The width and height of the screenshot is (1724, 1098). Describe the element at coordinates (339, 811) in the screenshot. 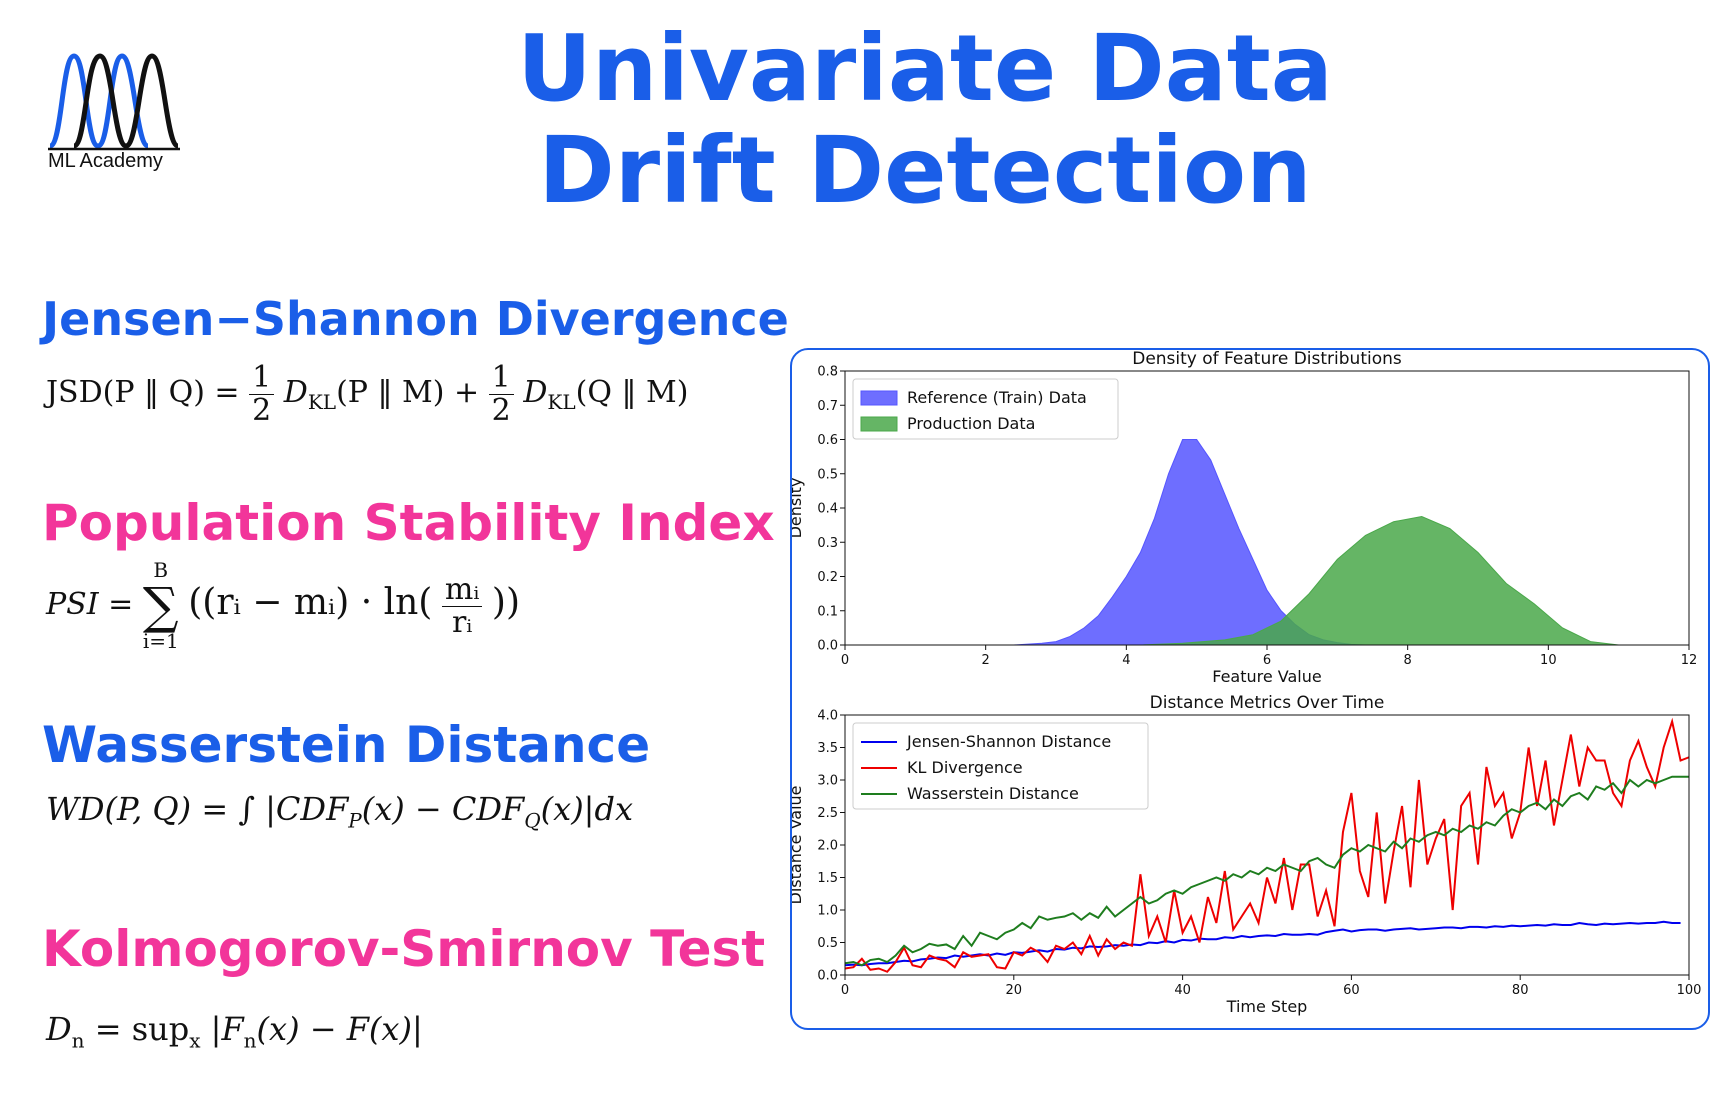

I see `formula-wd: WD(P, Q) = ∫ |CDFP(x) − CDFQ(x)|dx` at that location.